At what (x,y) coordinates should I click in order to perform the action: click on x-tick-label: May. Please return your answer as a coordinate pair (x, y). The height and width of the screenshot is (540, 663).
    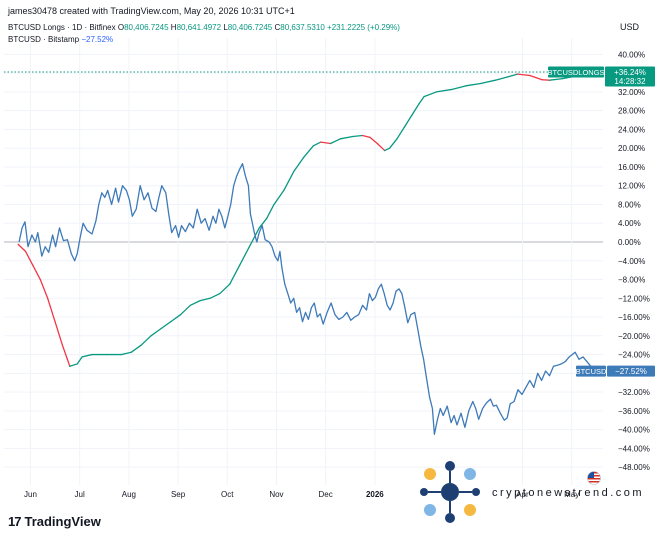
    Looking at the image, I should click on (571, 494).